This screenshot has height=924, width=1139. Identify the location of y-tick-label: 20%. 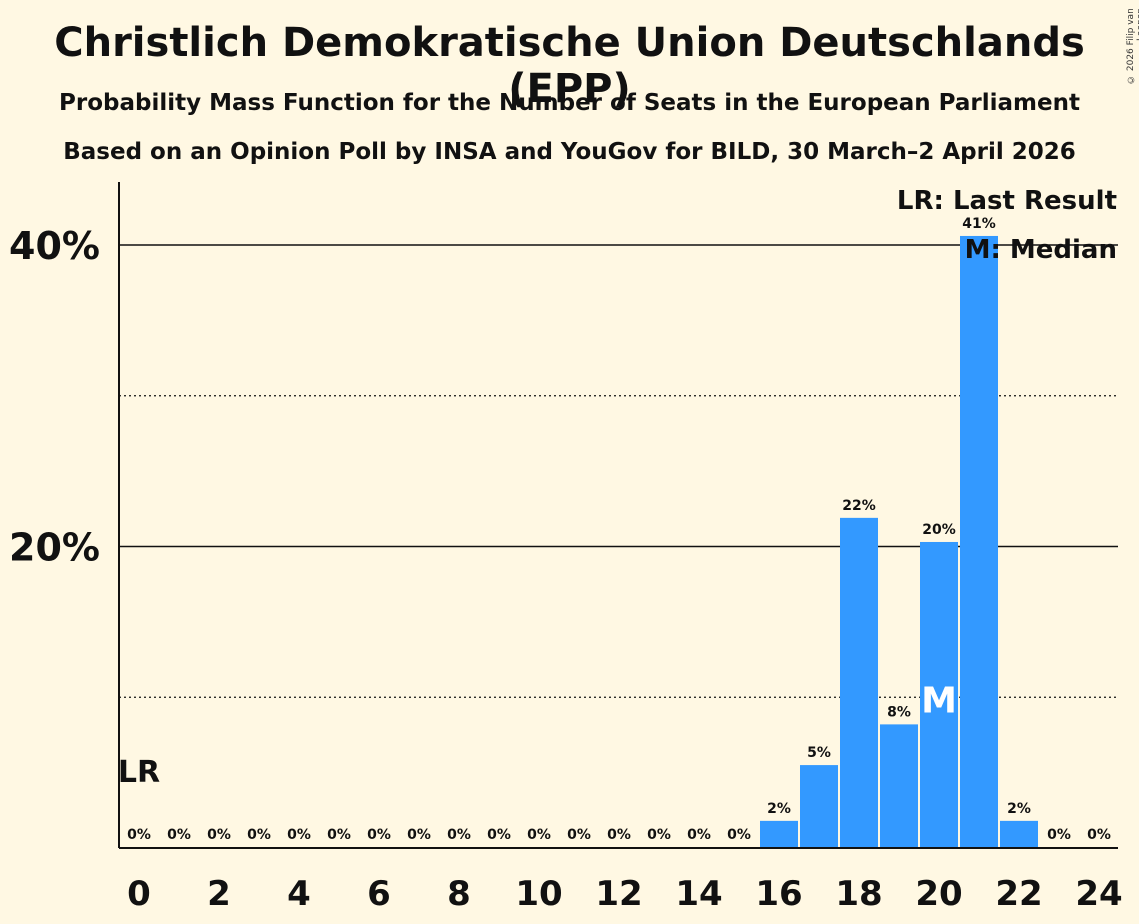
(54, 548).